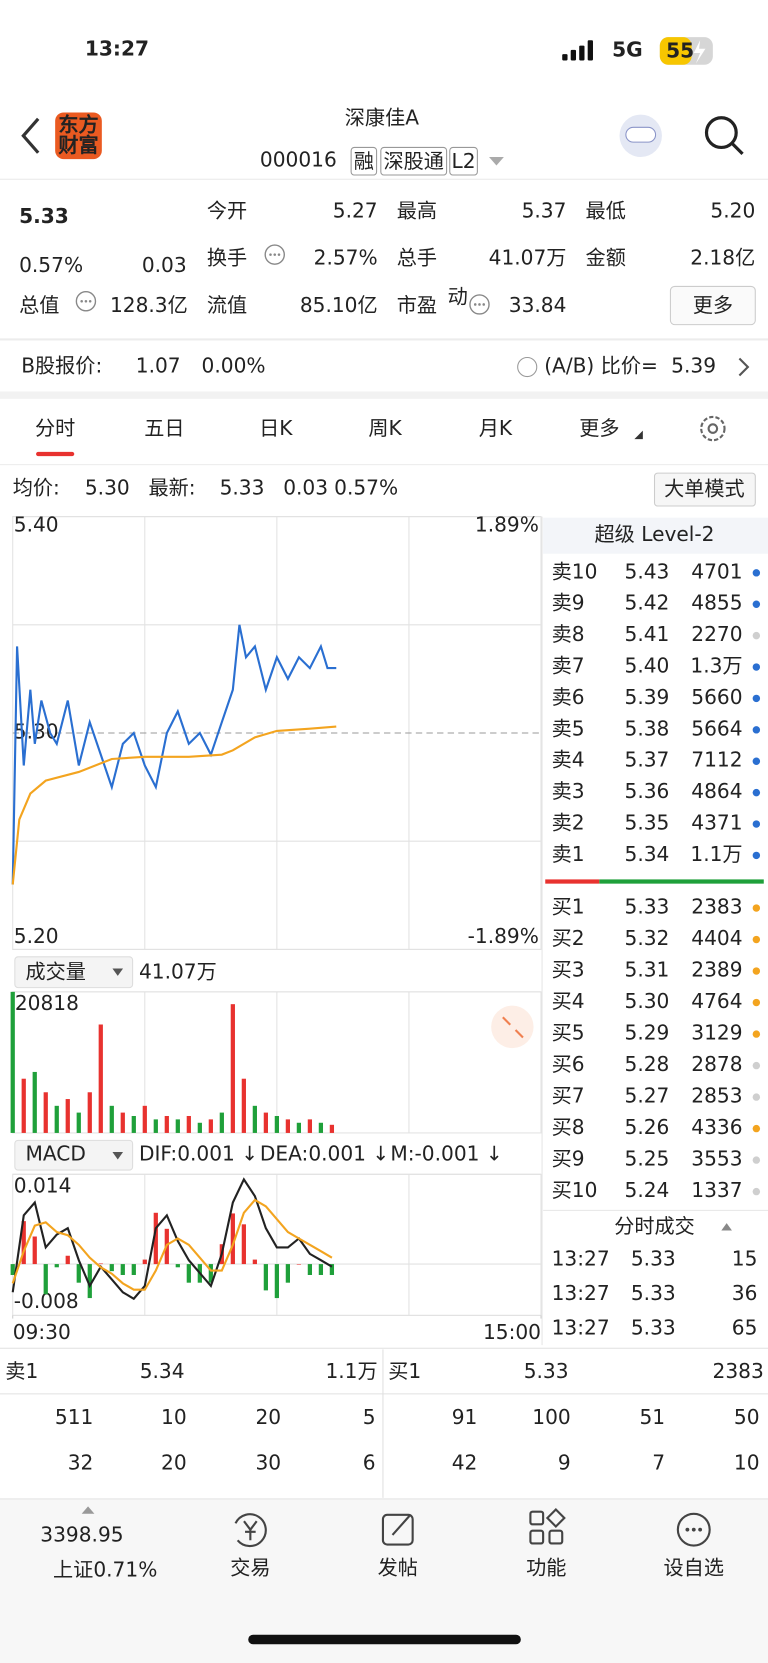 This screenshot has width=768, height=1663. What do you see at coordinates (55, 428) in the screenshot?
I see `tab: 分时` at bounding box center [55, 428].